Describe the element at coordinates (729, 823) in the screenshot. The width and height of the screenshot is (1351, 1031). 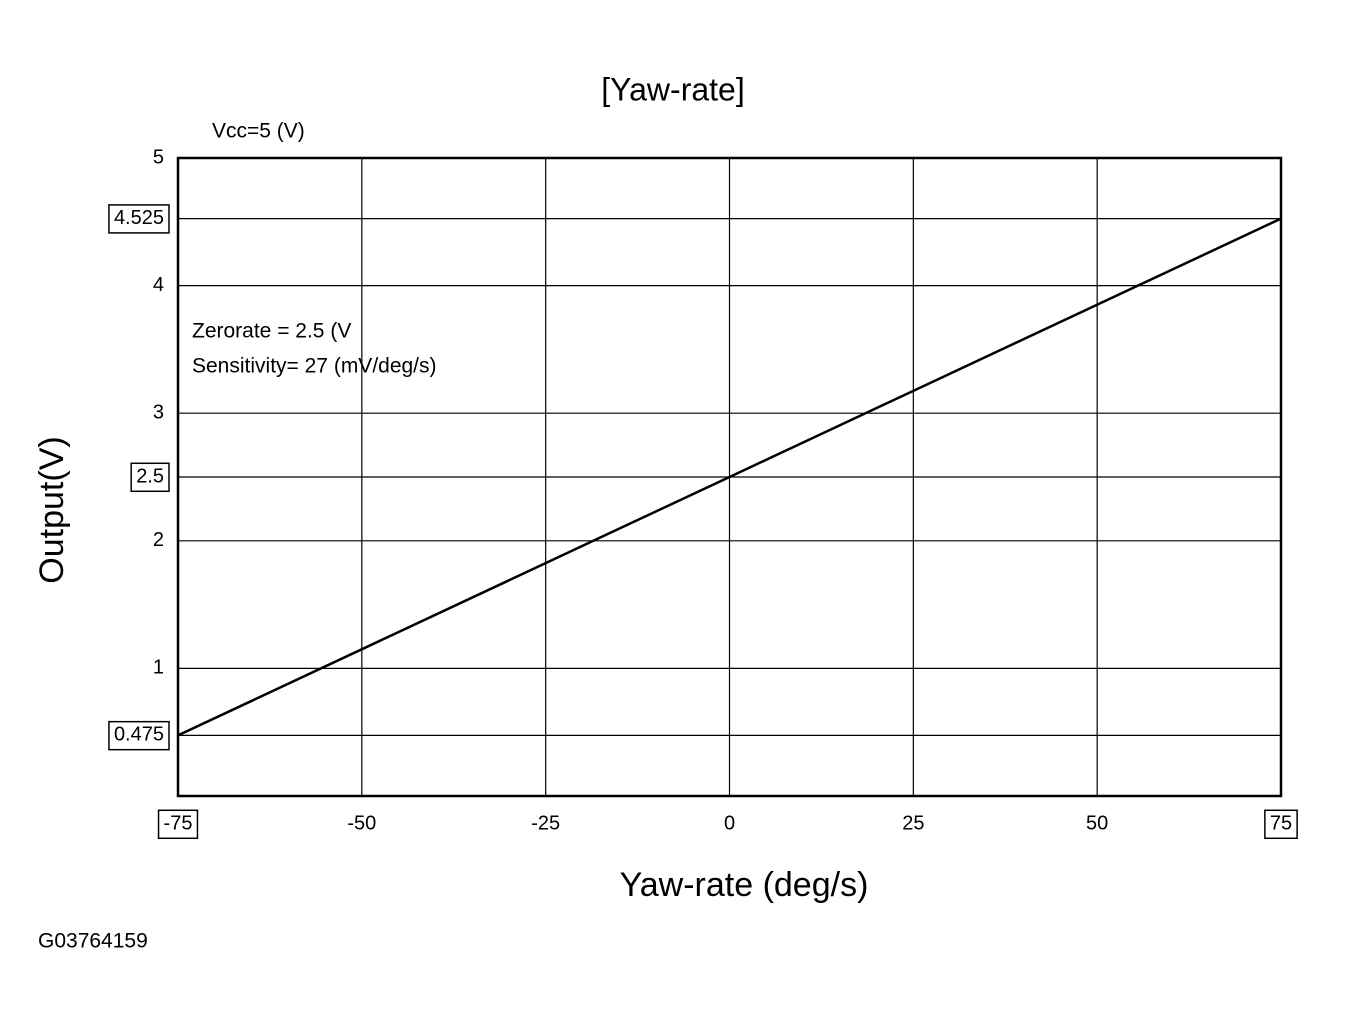
I see `x-tick-label: 0` at that location.